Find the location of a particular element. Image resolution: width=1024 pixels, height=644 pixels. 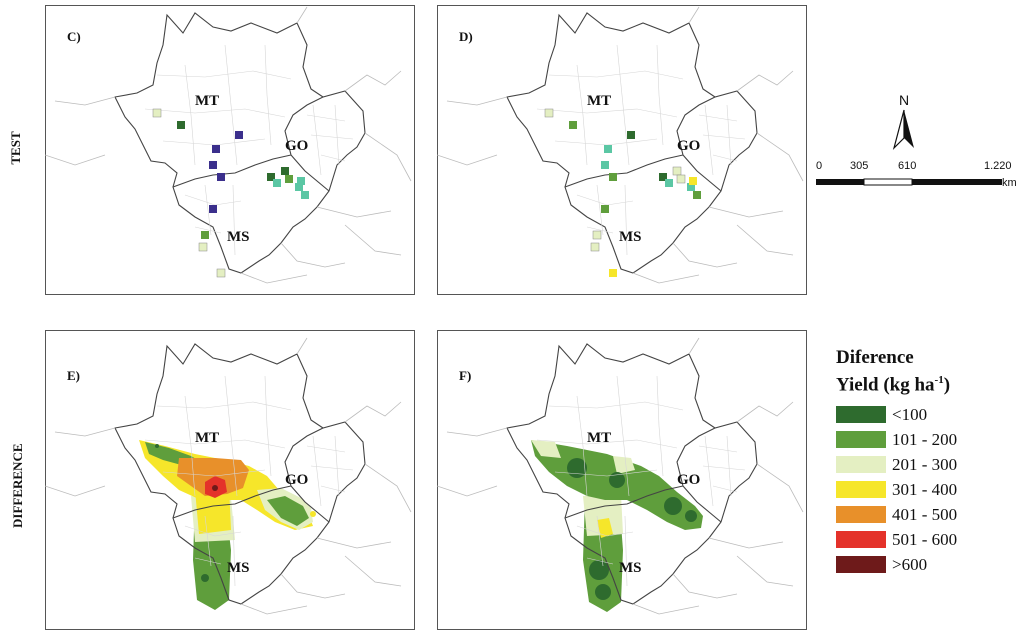

state-label-mt-d: MT is located at coordinates (599, 101).